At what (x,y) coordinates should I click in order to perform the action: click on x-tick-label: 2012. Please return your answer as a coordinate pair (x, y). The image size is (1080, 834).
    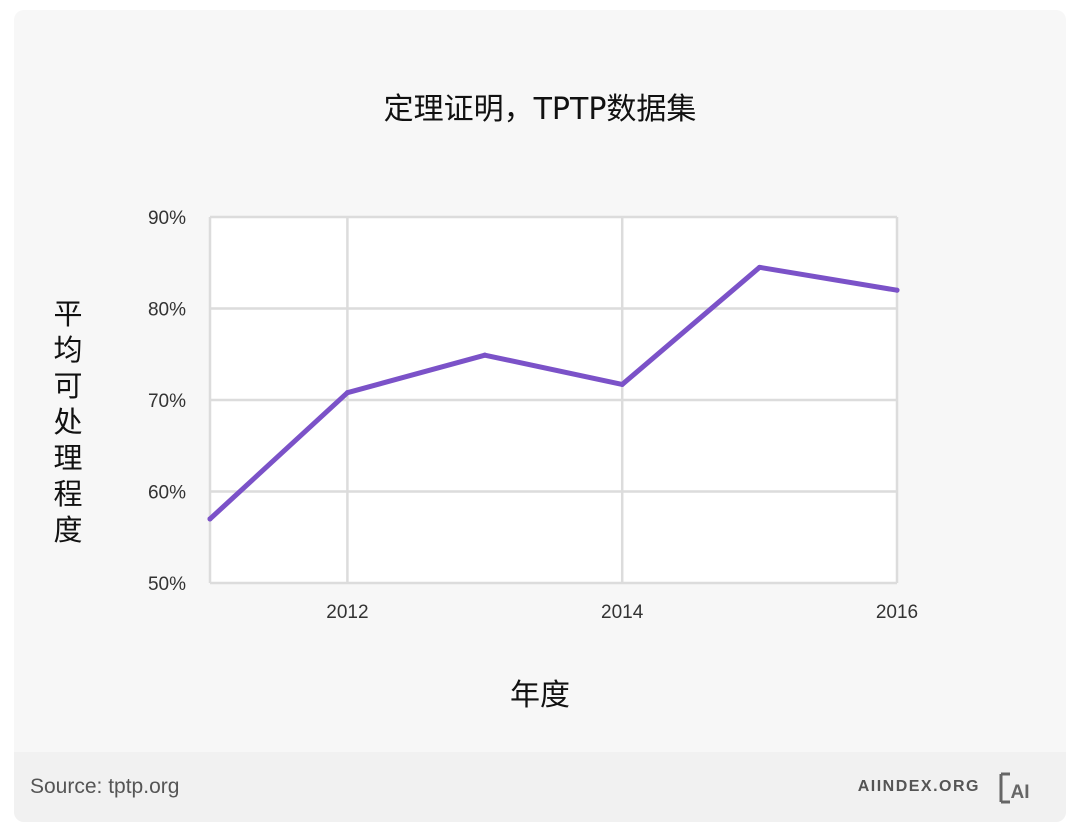
    Looking at the image, I should click on (347, 612).